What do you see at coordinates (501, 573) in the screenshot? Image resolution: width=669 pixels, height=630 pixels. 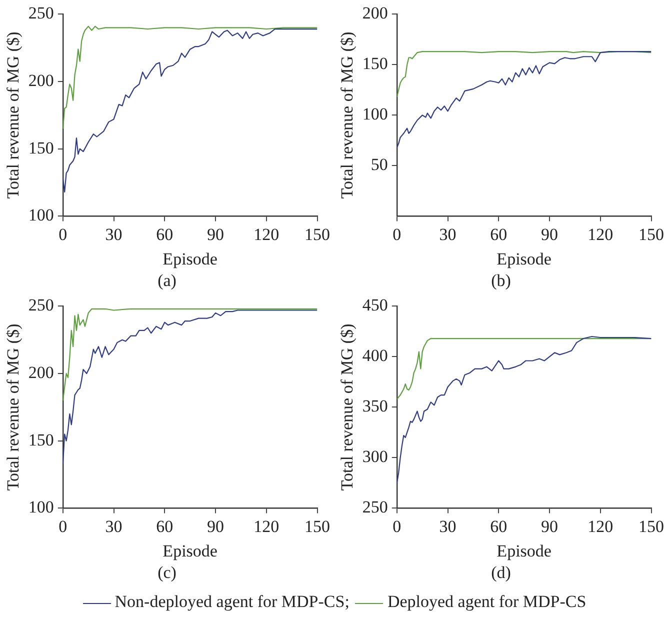 I see `text: (d)` at bounding box center [501, 573].